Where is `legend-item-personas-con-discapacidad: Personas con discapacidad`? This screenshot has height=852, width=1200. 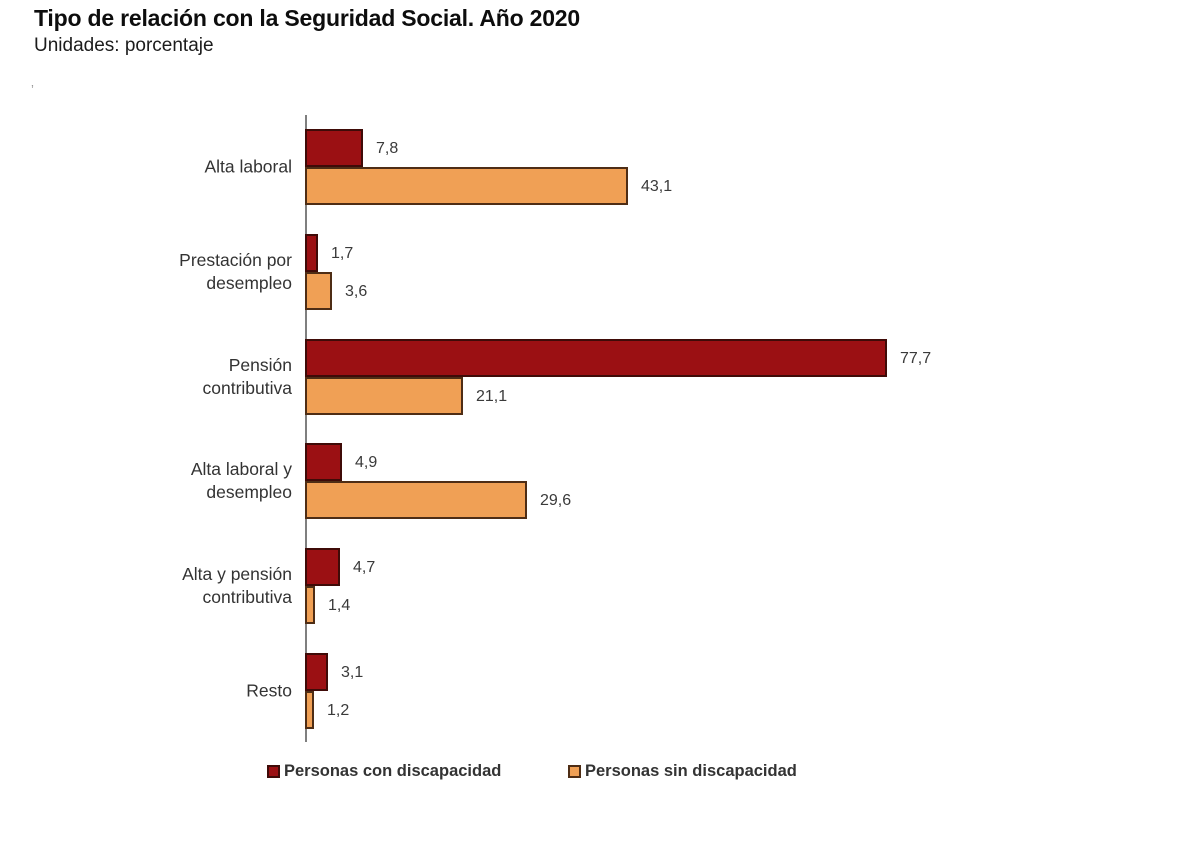
legend-item-personas-con-discapacidad: Personas con discapacidad is located at coordinates (384, 771).